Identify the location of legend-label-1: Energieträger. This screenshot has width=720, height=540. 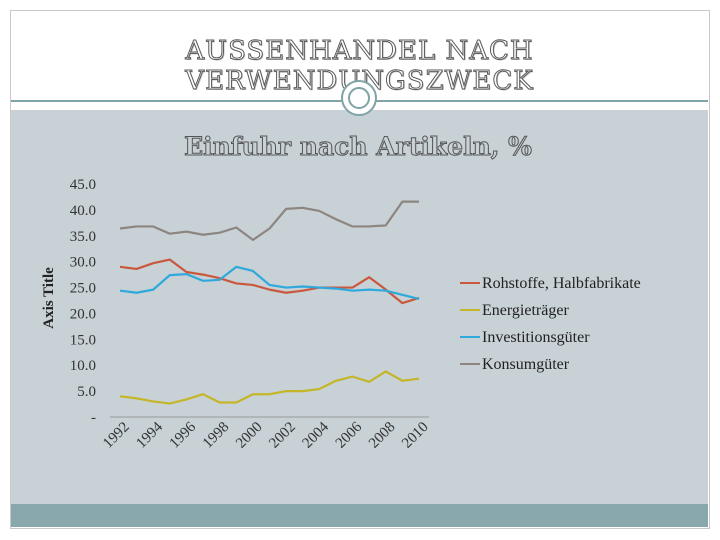
(525, 310).